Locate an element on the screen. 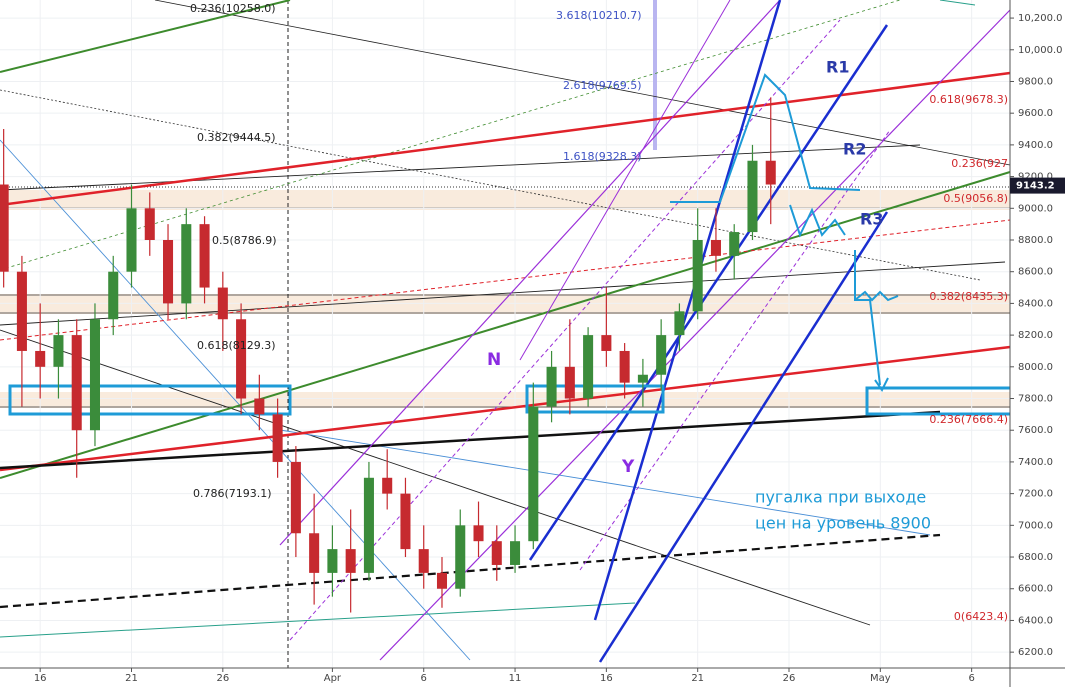 Image resolution: width=1065 pixels, height=687 pixels. x-tick-label: May is located at coordinates (880, 678).